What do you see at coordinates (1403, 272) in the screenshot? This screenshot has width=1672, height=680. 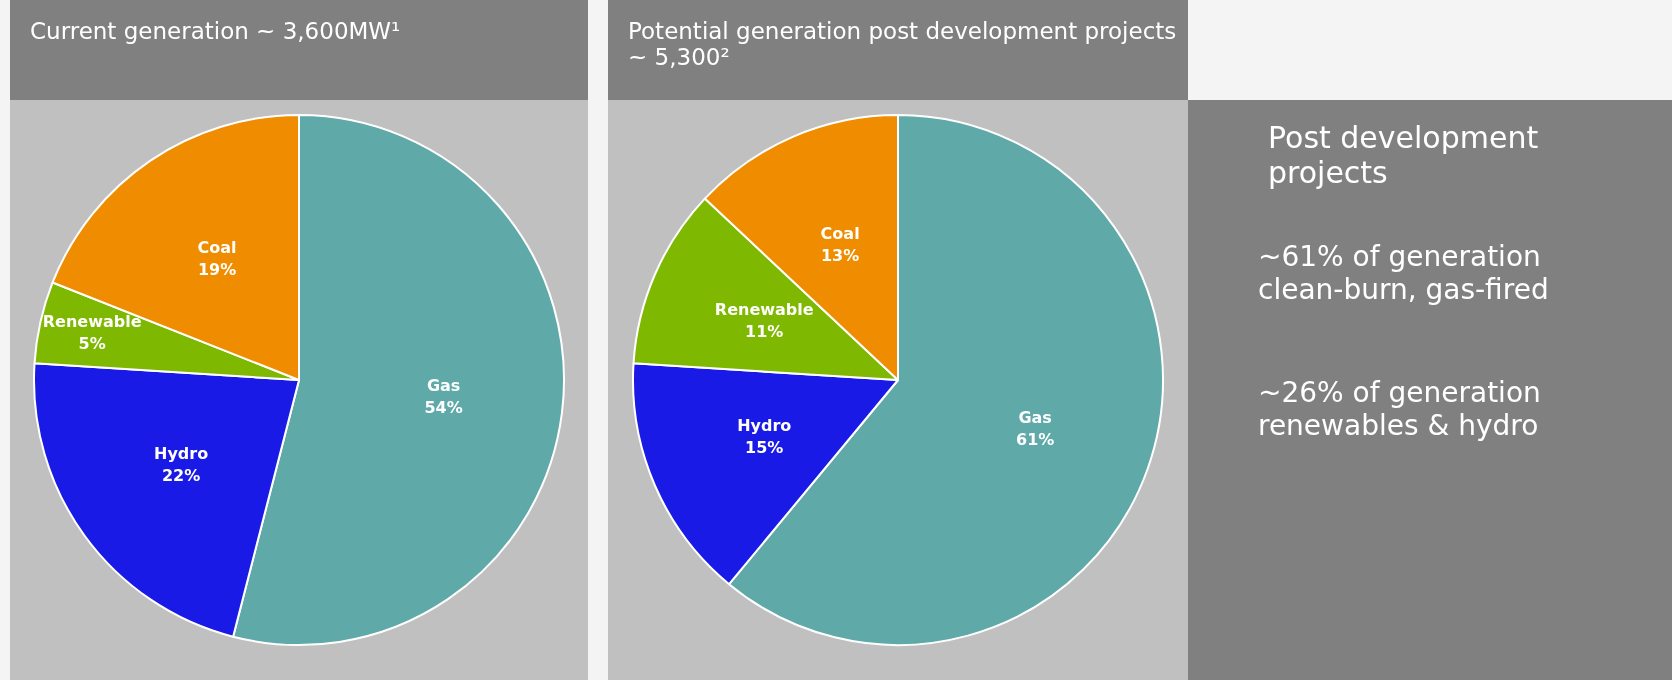 I see `text: ~61% of generation clean-burn, gas-fired` at bounding box center [1403, 272].